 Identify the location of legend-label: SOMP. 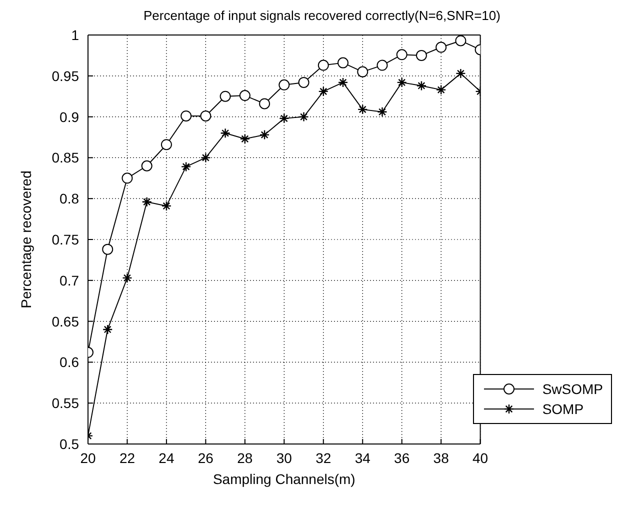
(563, 409).